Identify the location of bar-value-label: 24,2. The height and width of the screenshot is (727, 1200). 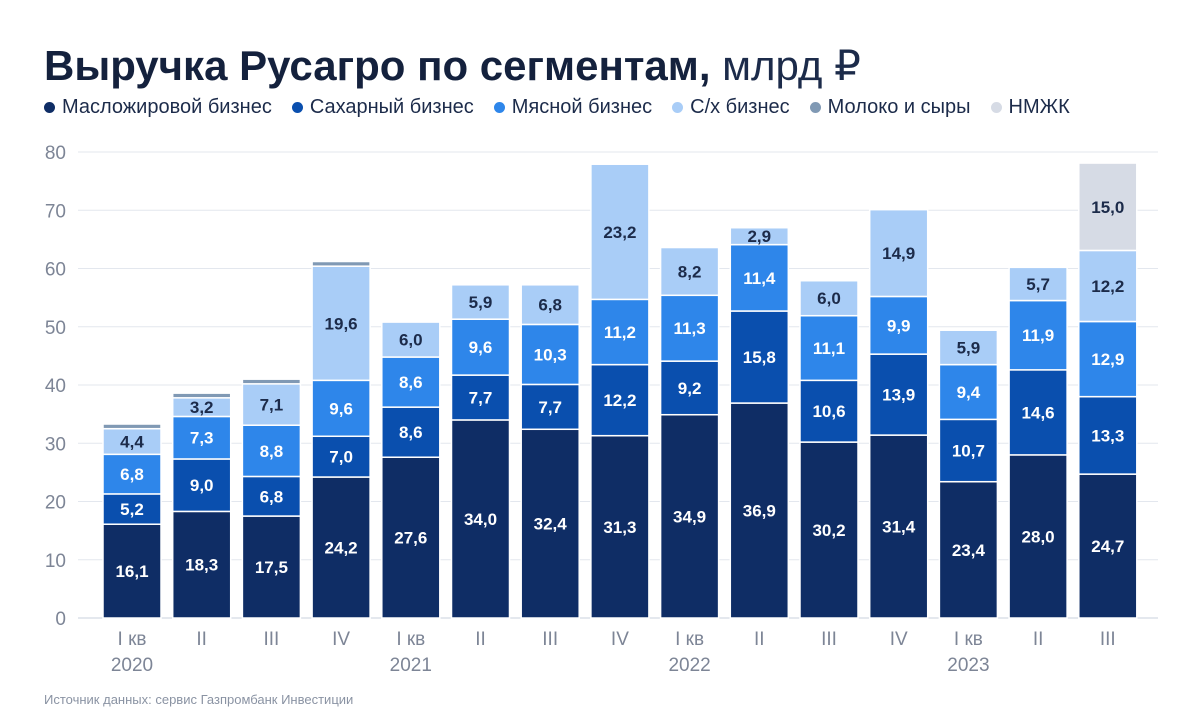
(341, 548).